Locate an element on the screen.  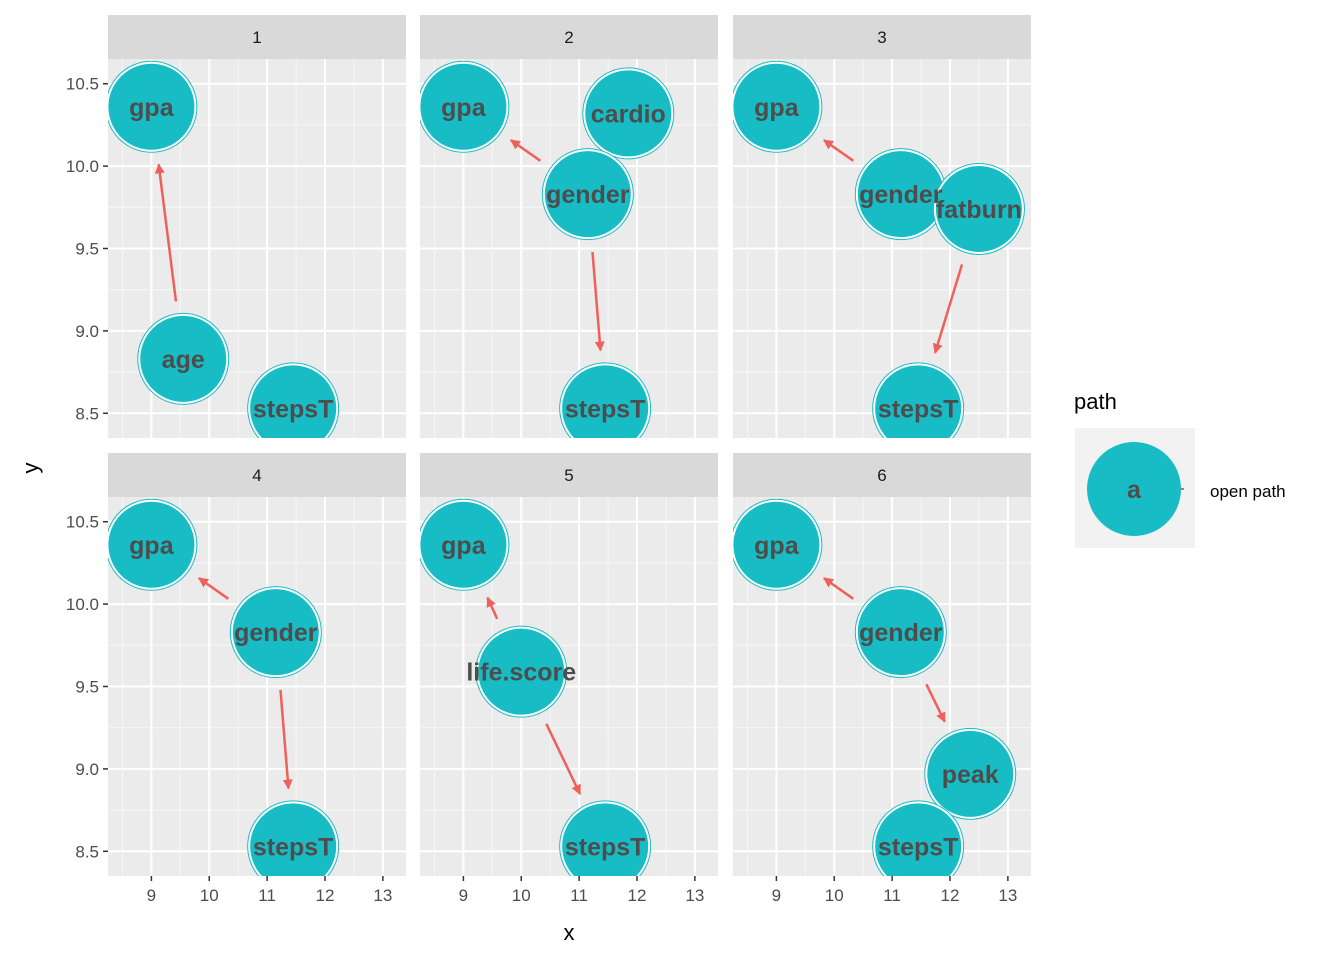
facet-strip-label: 2 is located at coordinates (568, 37).